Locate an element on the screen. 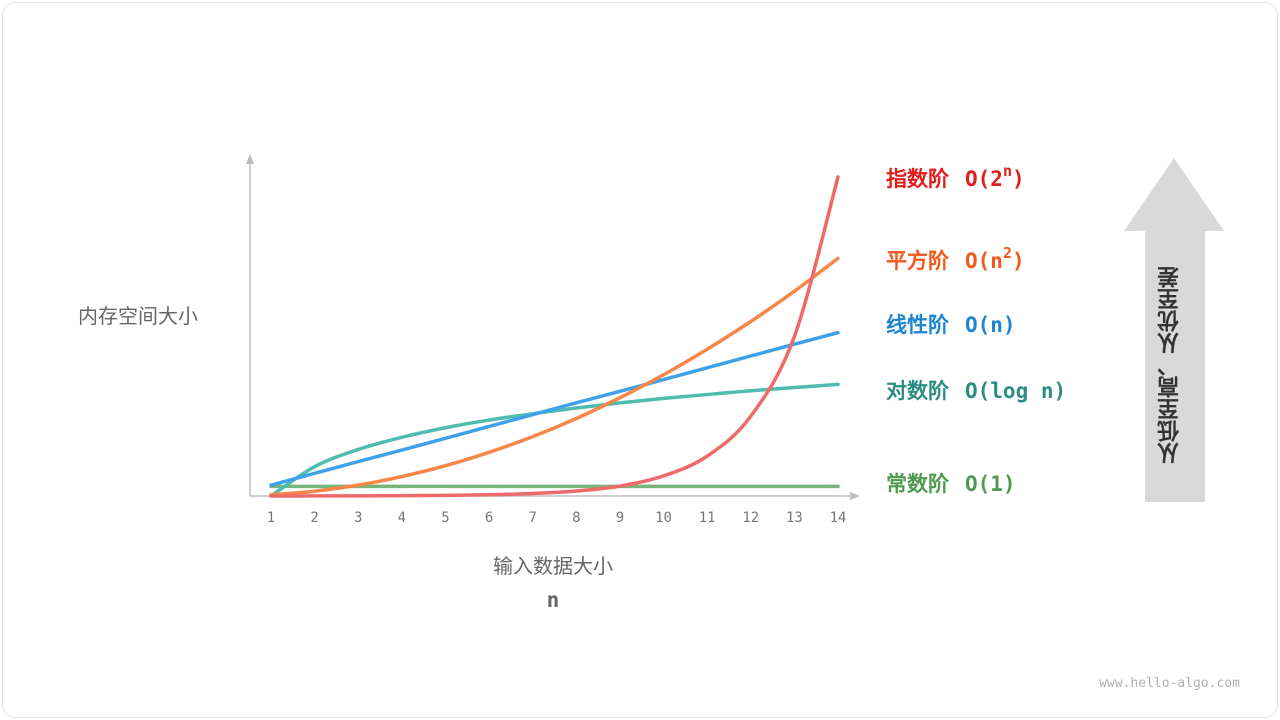  x-tick-label: 3 is located at coordinates (358, 518).